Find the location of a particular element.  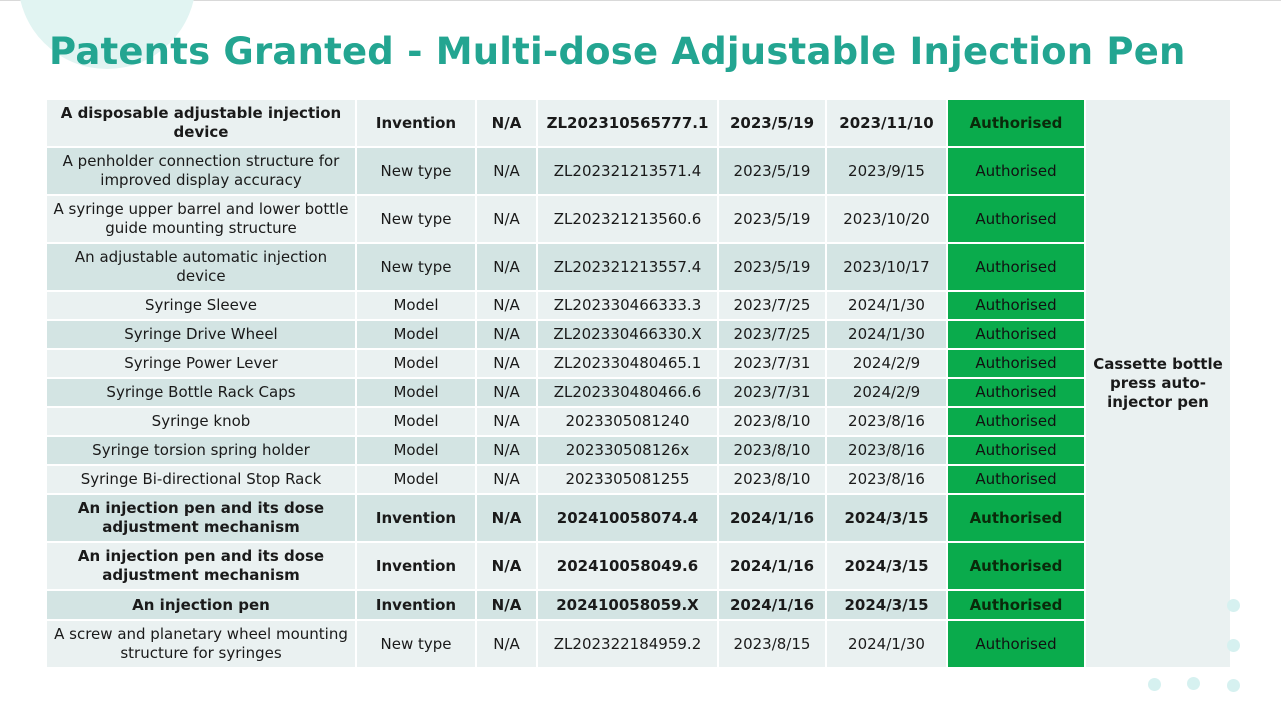

product-label-cell: Cassette bottle press auto-injector pen is located at coordinates (1158, 383).